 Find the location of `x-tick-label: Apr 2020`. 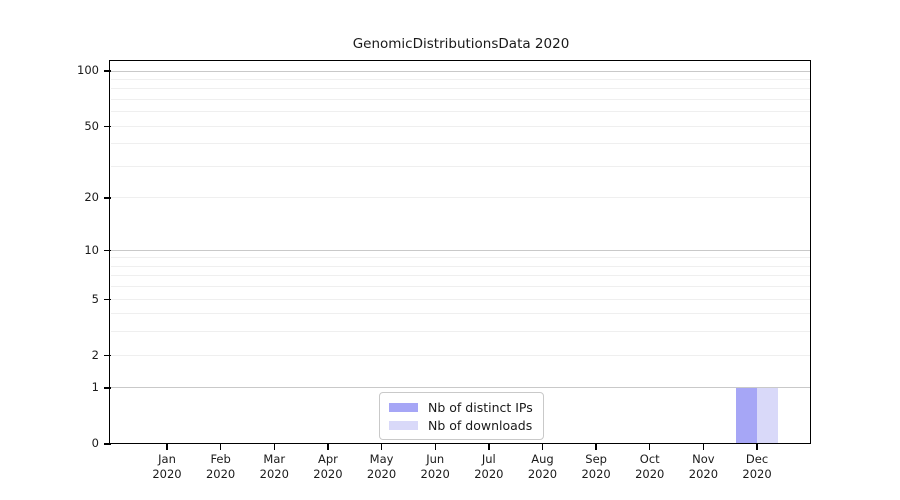

x-tick-label: Apr 2020 is located at coordinates (328, 467).